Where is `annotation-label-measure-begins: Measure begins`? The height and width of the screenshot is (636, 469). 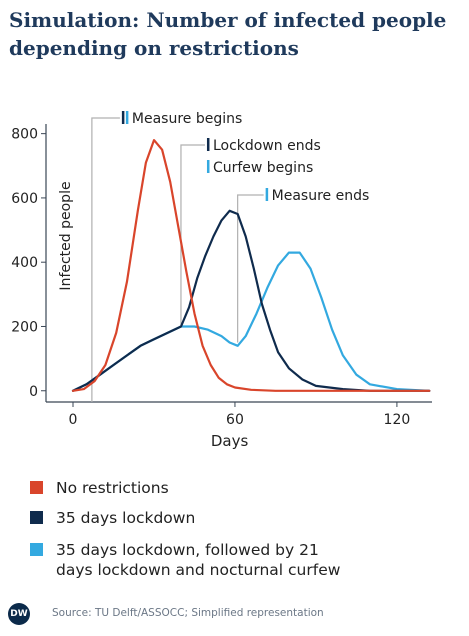
annotation-label-measure-begins: Measure begins is located at coordinates (187, 119).